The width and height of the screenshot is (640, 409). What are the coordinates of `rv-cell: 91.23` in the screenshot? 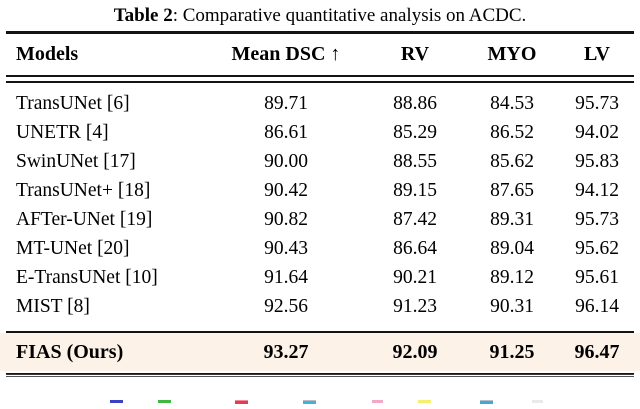 It's located at (415, 306).